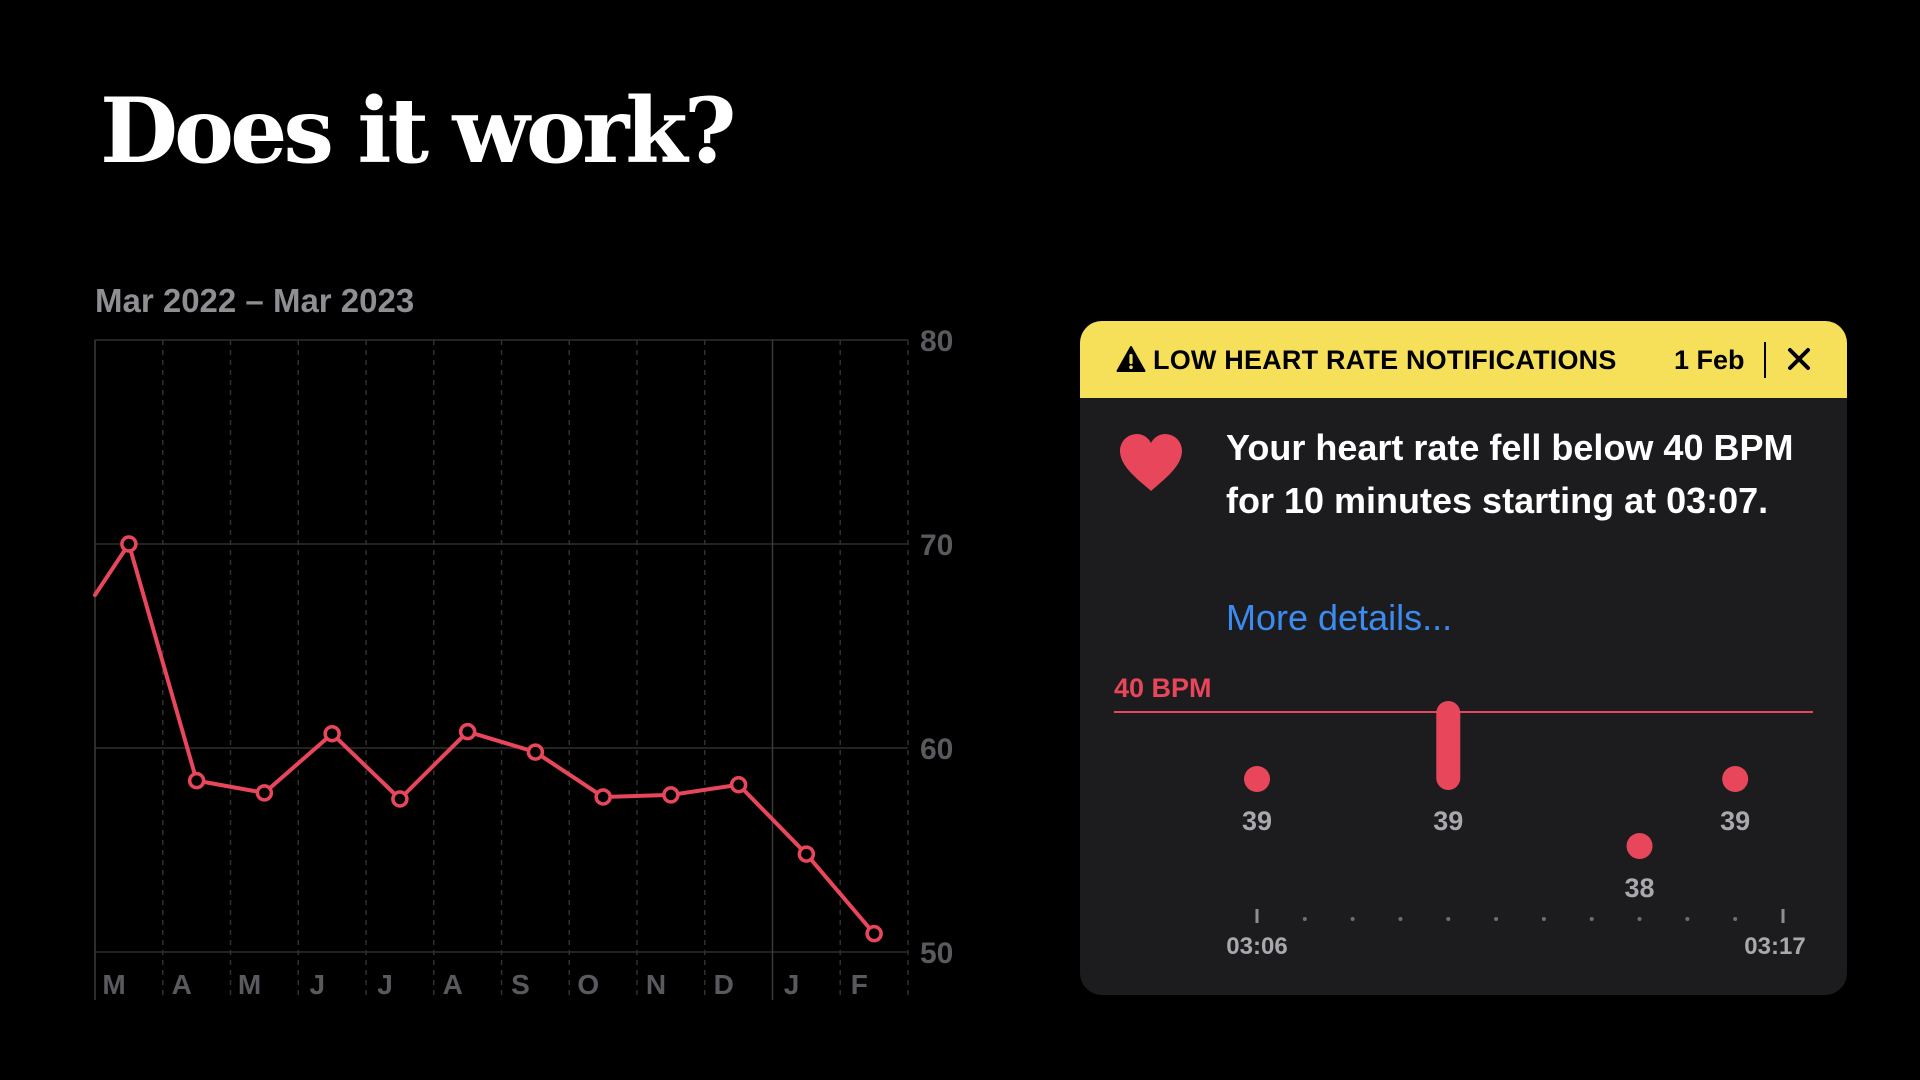 This screenshot has height=1080, width=1920. What do you see at coordinates (936, 953) in the screenshot?
I see `y-tick-label: 50` at bounding box center [936, 953].